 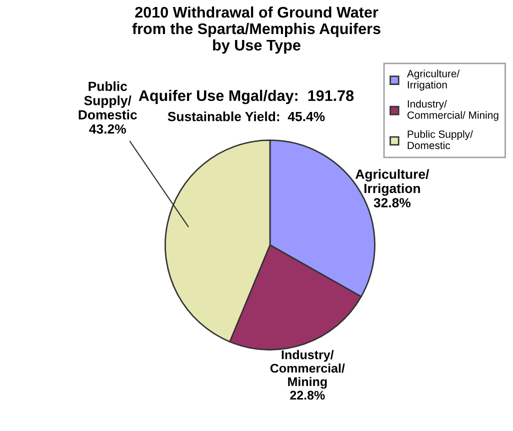 What do you see at coordinates (307, 395) in the screenshot?
I see `data-label: 22.8%` at bounding box center [307, 395].